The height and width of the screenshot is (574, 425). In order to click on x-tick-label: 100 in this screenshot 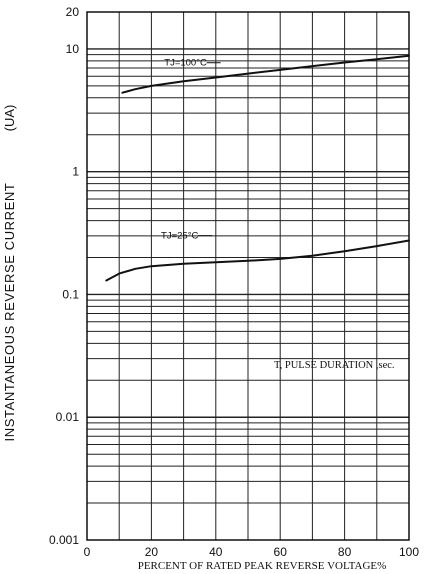, I will do `click(409, 552)`.